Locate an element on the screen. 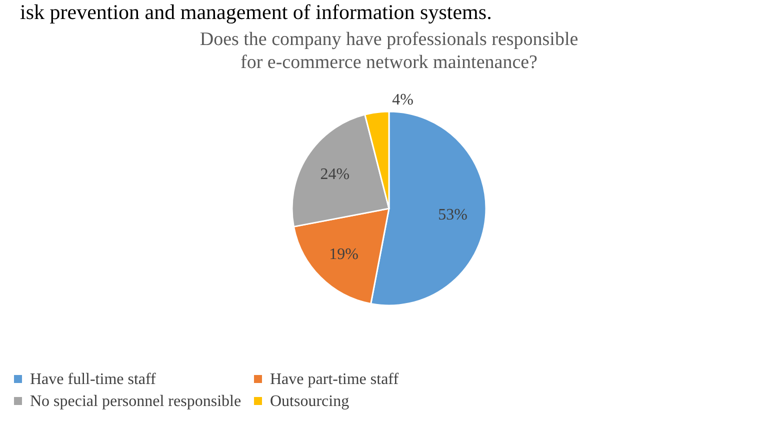 The height and width of the screenshot is (423, 778). legend-label: Have part-time staff is located at coordinates (335, 379).